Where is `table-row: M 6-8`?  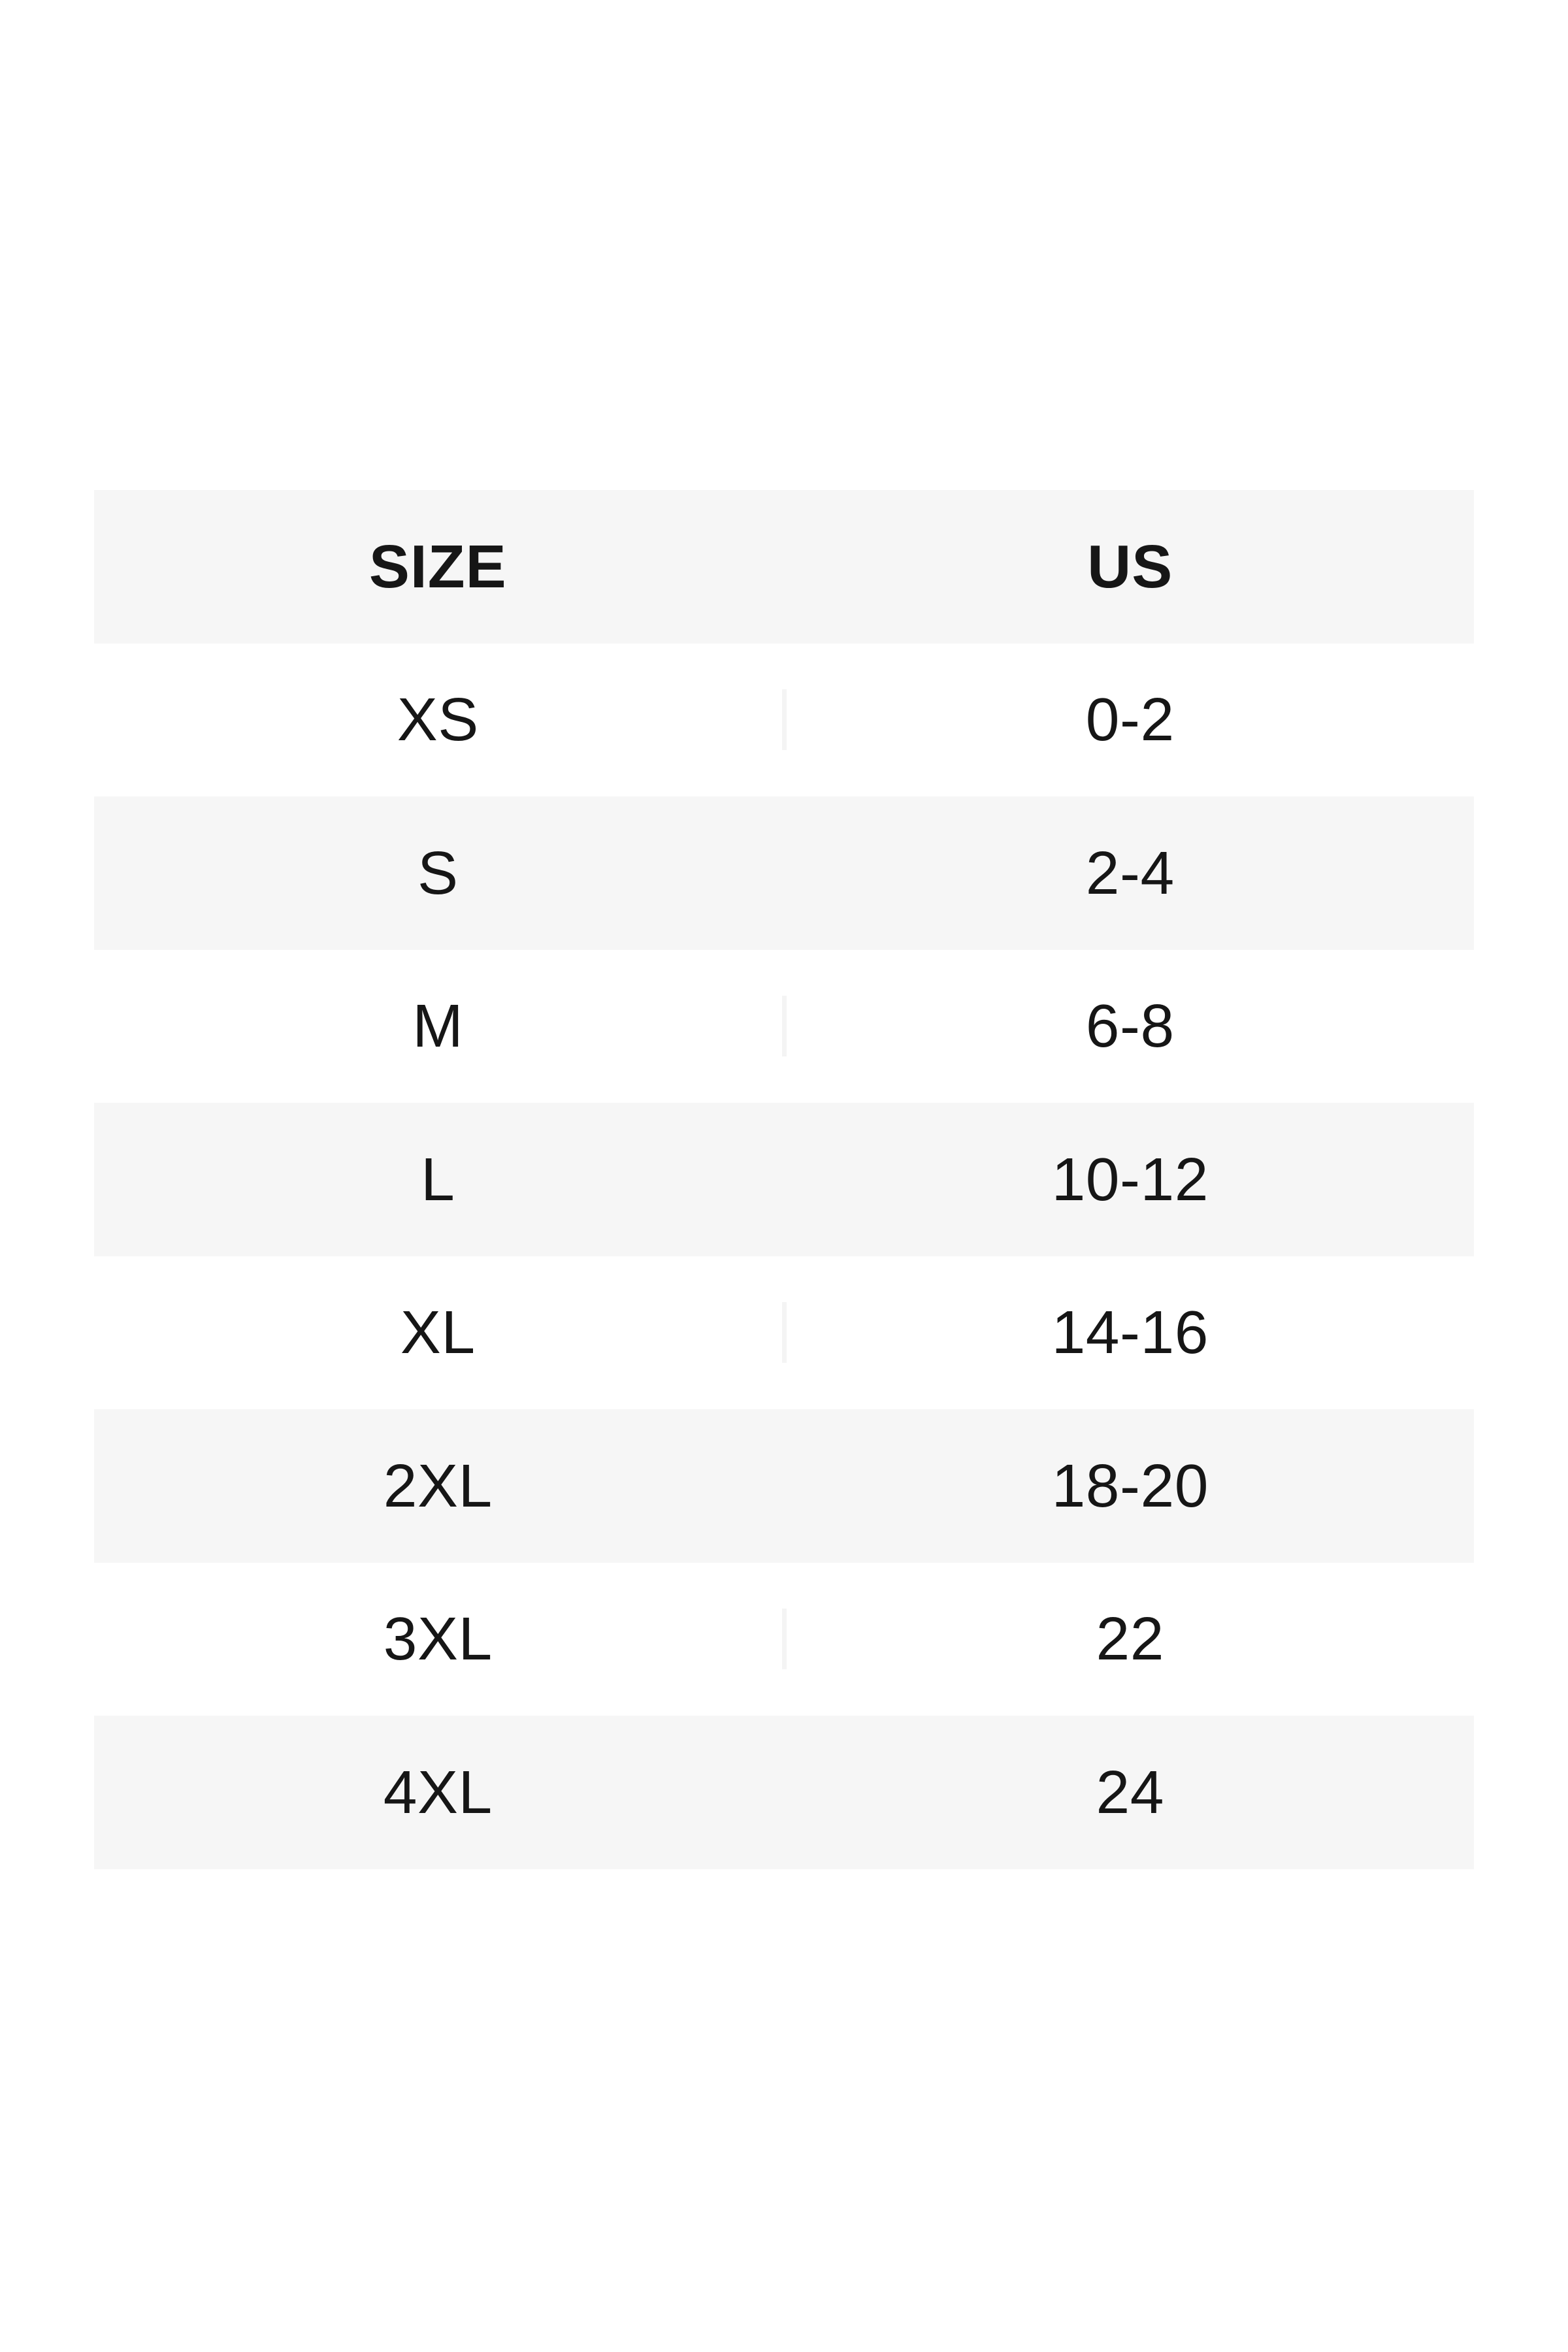
table-row: M 6-8 is located at coordinates (784, 1026).